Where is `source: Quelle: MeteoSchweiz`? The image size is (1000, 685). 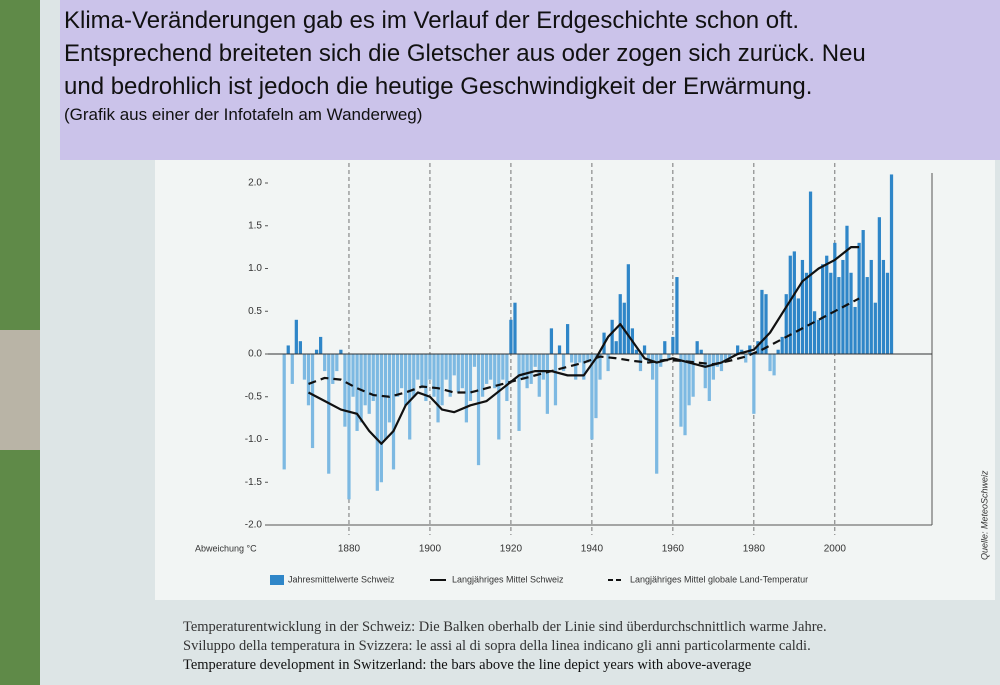
source: Quelle: MeteoSchweiz is located at coordinates (984, 515).